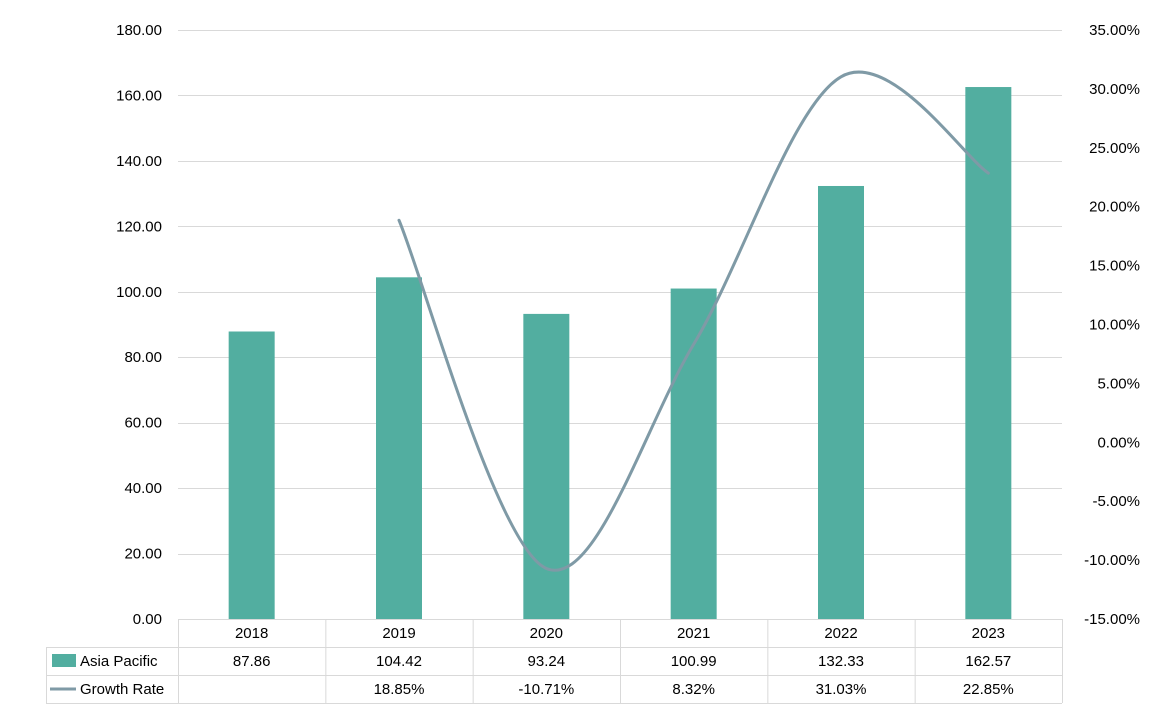 The image size is (1161, 715). Describe the element at coordinates (122, 689) in the screenshot. I see `legend-label-growth-rate: Growth Rate` at that location.